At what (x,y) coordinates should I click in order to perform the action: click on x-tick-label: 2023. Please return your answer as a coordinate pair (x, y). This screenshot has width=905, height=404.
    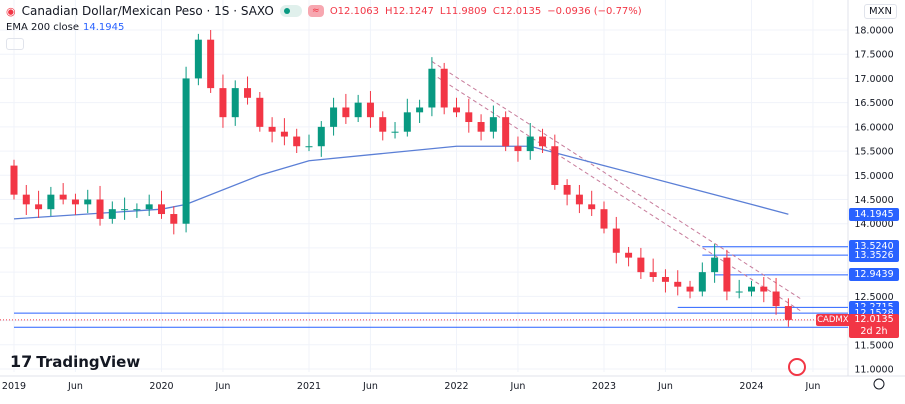
    Looking at the image, I should click on (604, 386).